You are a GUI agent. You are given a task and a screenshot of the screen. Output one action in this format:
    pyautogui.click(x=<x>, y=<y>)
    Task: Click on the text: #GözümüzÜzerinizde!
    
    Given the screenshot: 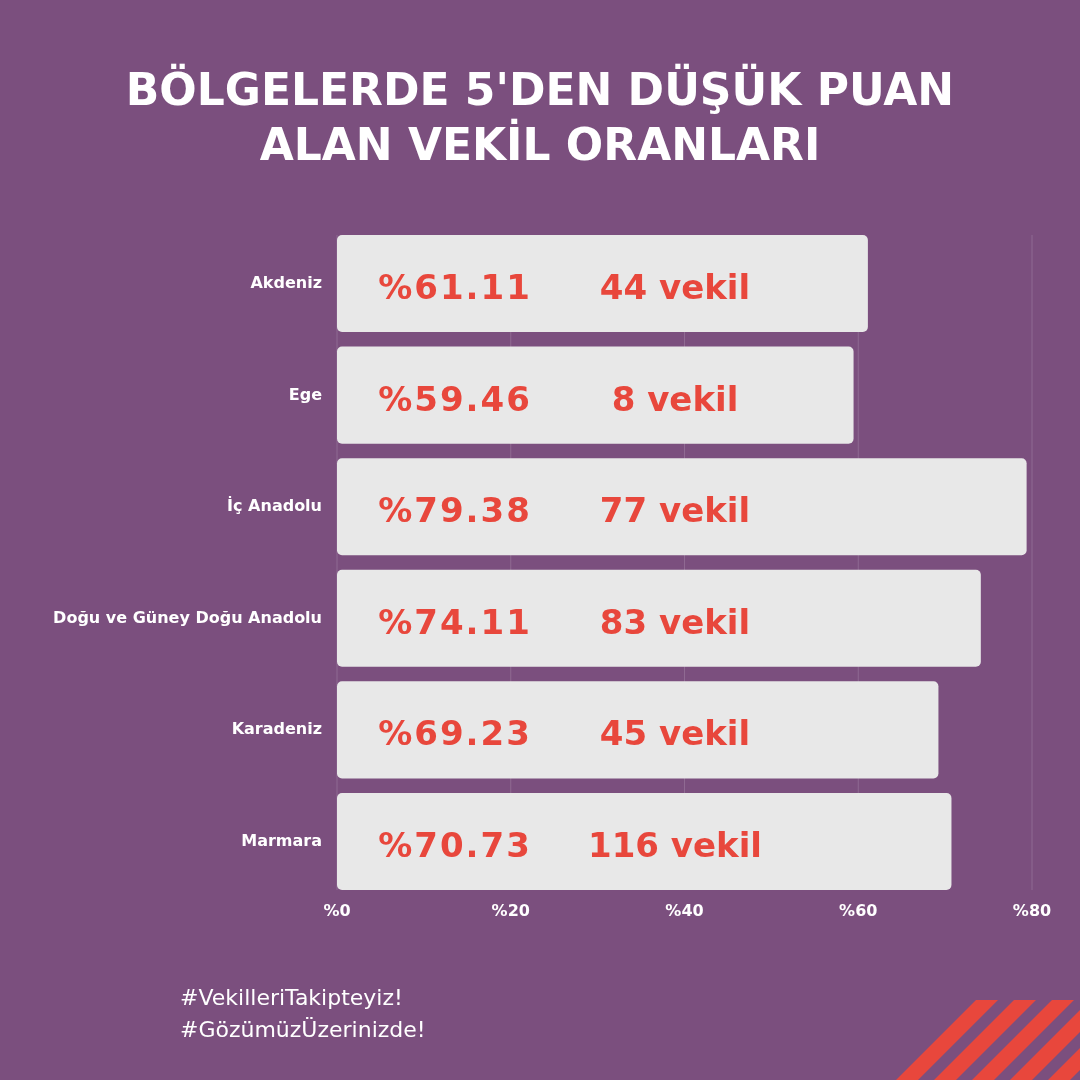 What is the action you would take?
    pyautogui.click(x=303, y=1029)
    